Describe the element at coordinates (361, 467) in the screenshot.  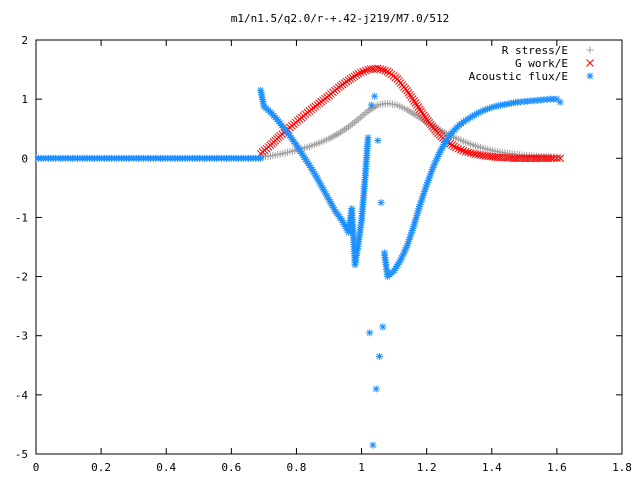
I see `x-tick-label: 1` at that location.